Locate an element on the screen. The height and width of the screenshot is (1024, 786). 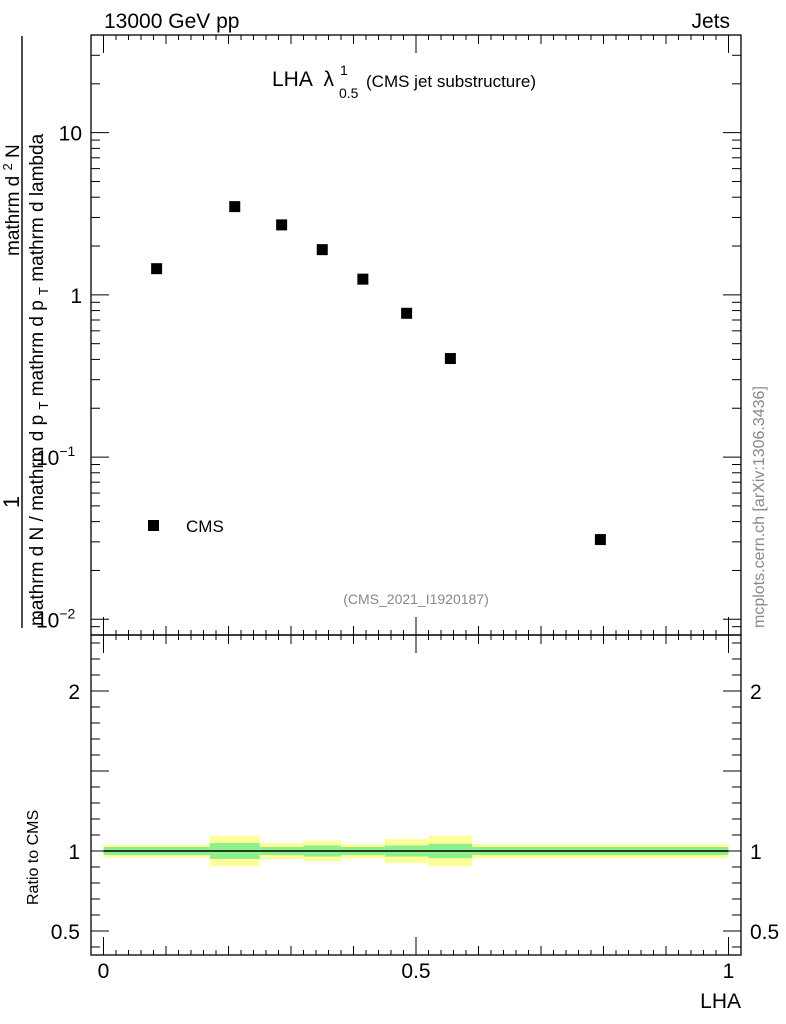
plot-title-note: (CMS jet substructure) is located at coordinates (451, 81).